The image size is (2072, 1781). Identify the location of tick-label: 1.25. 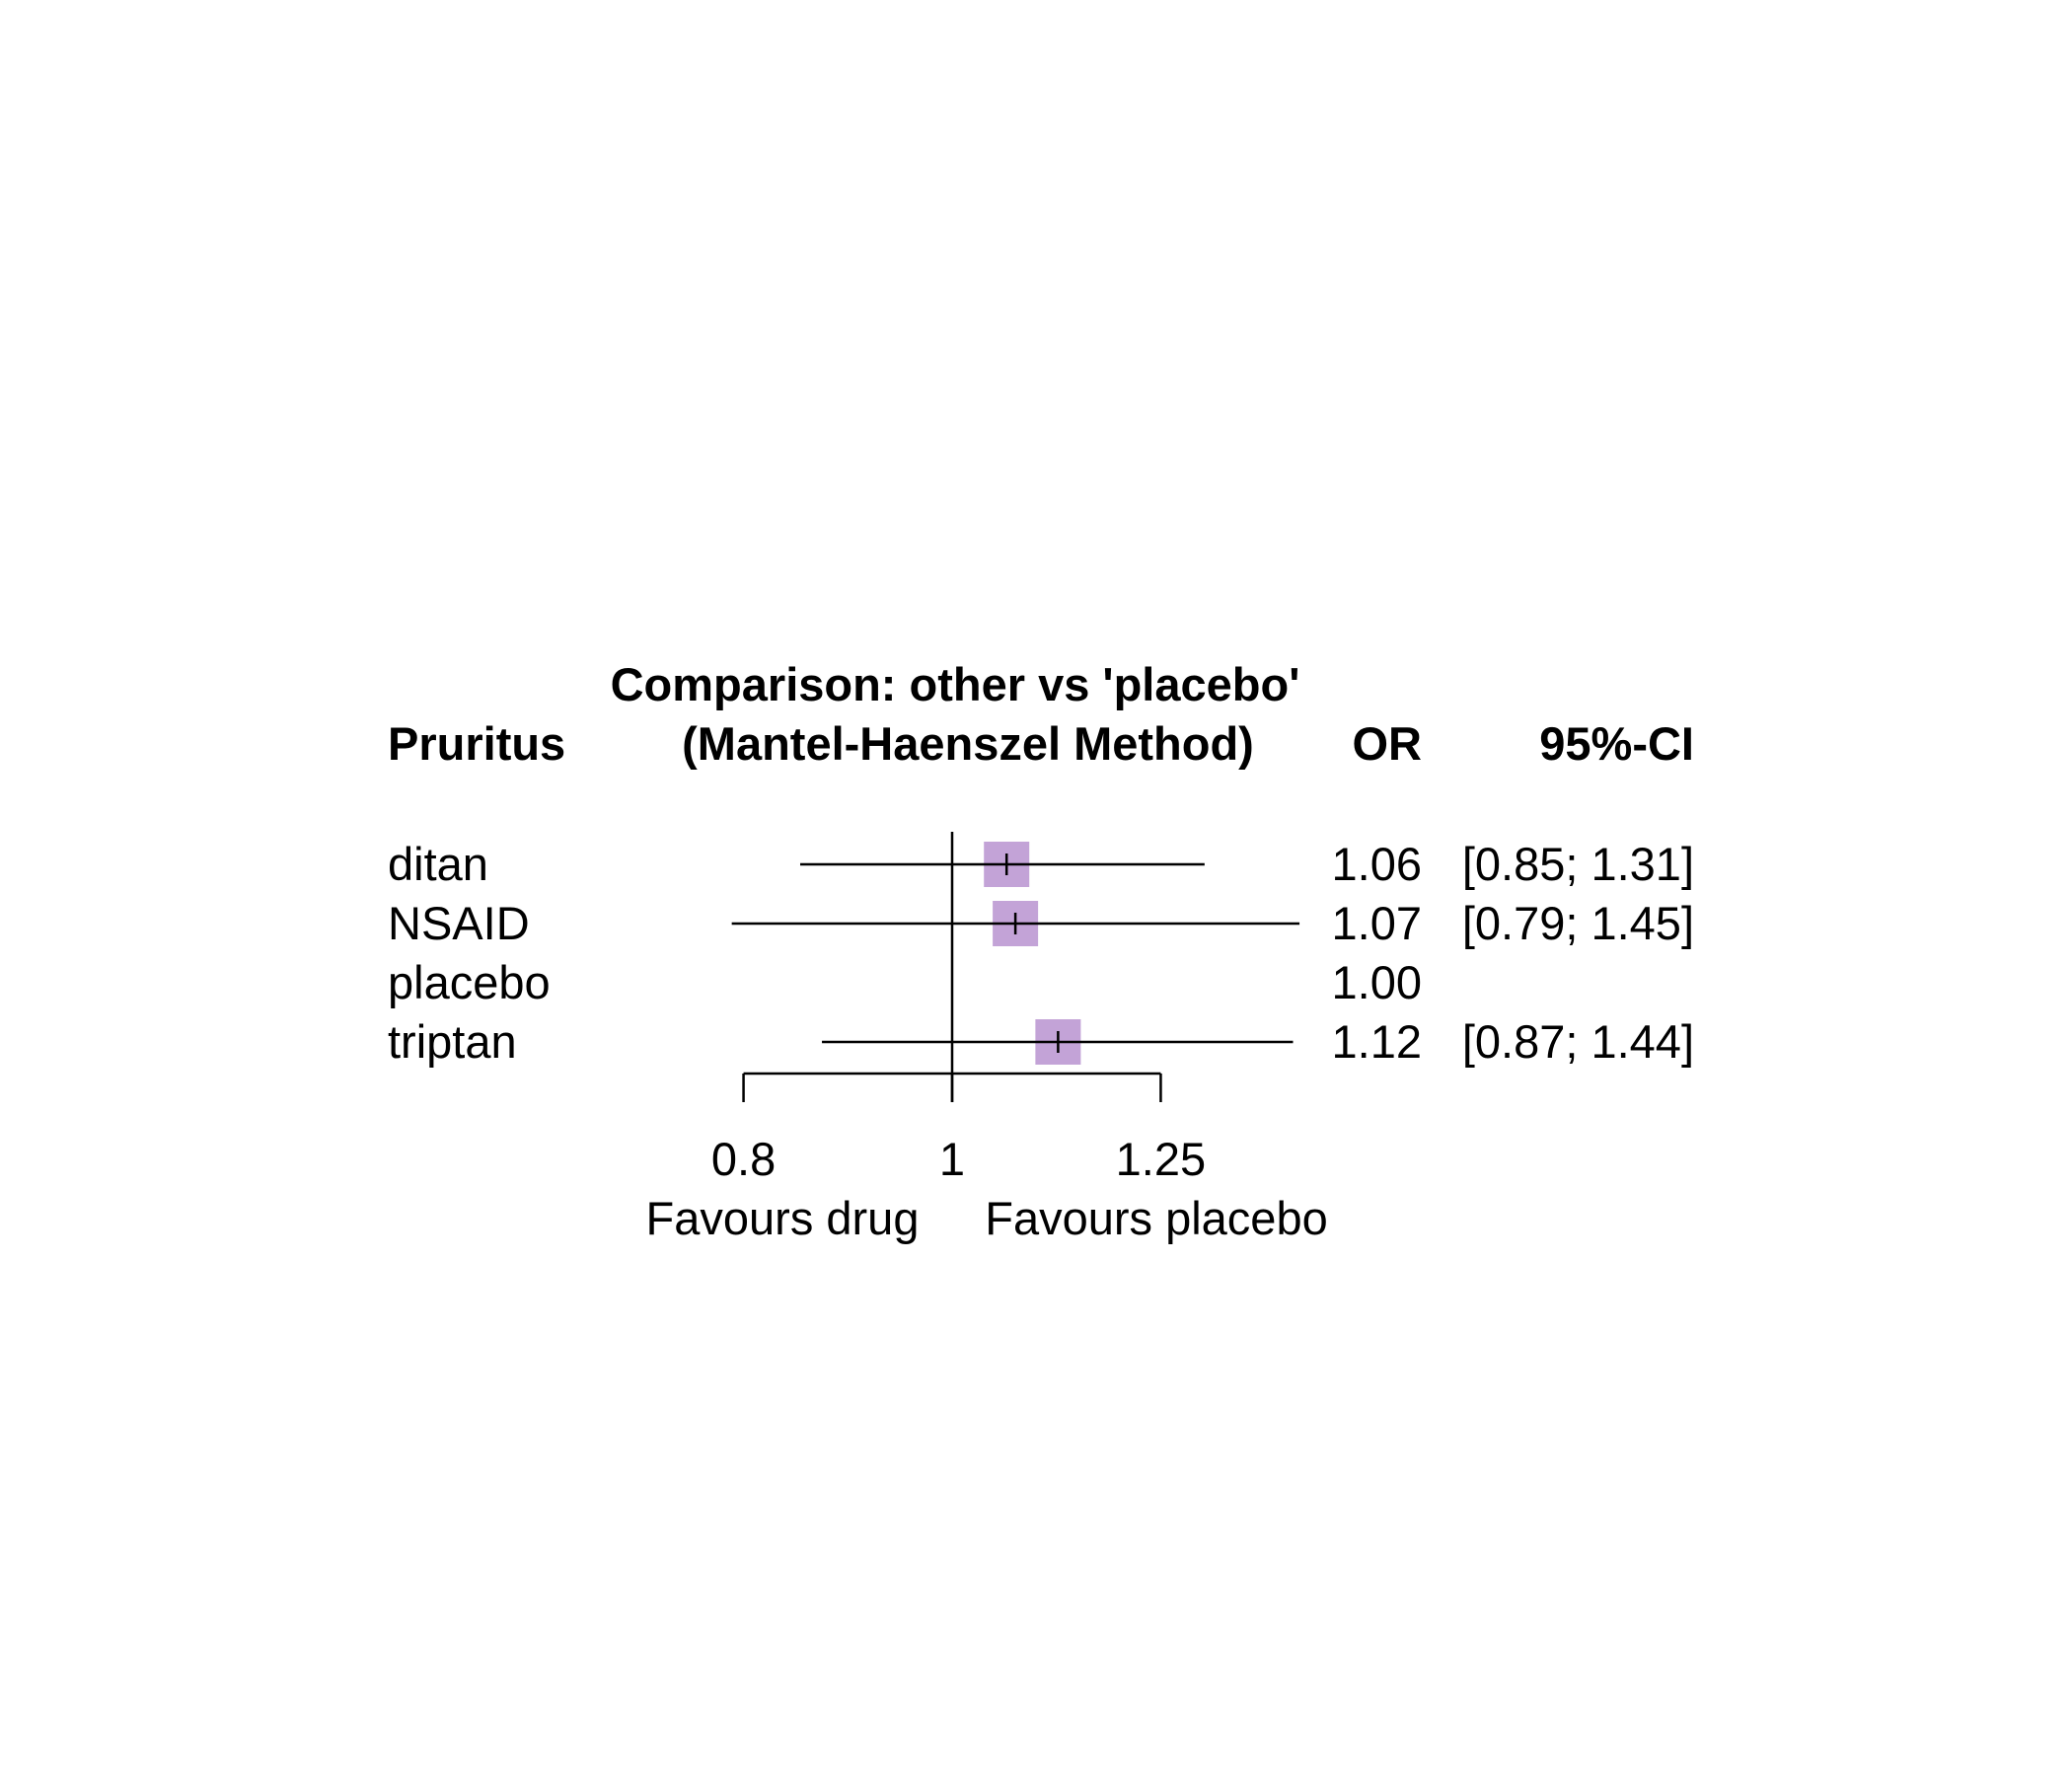
(1161, 1159).